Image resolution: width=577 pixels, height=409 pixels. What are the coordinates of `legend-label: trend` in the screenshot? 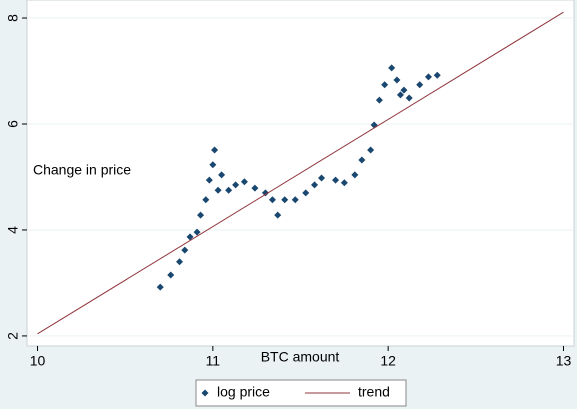 It's located at (374, 392).